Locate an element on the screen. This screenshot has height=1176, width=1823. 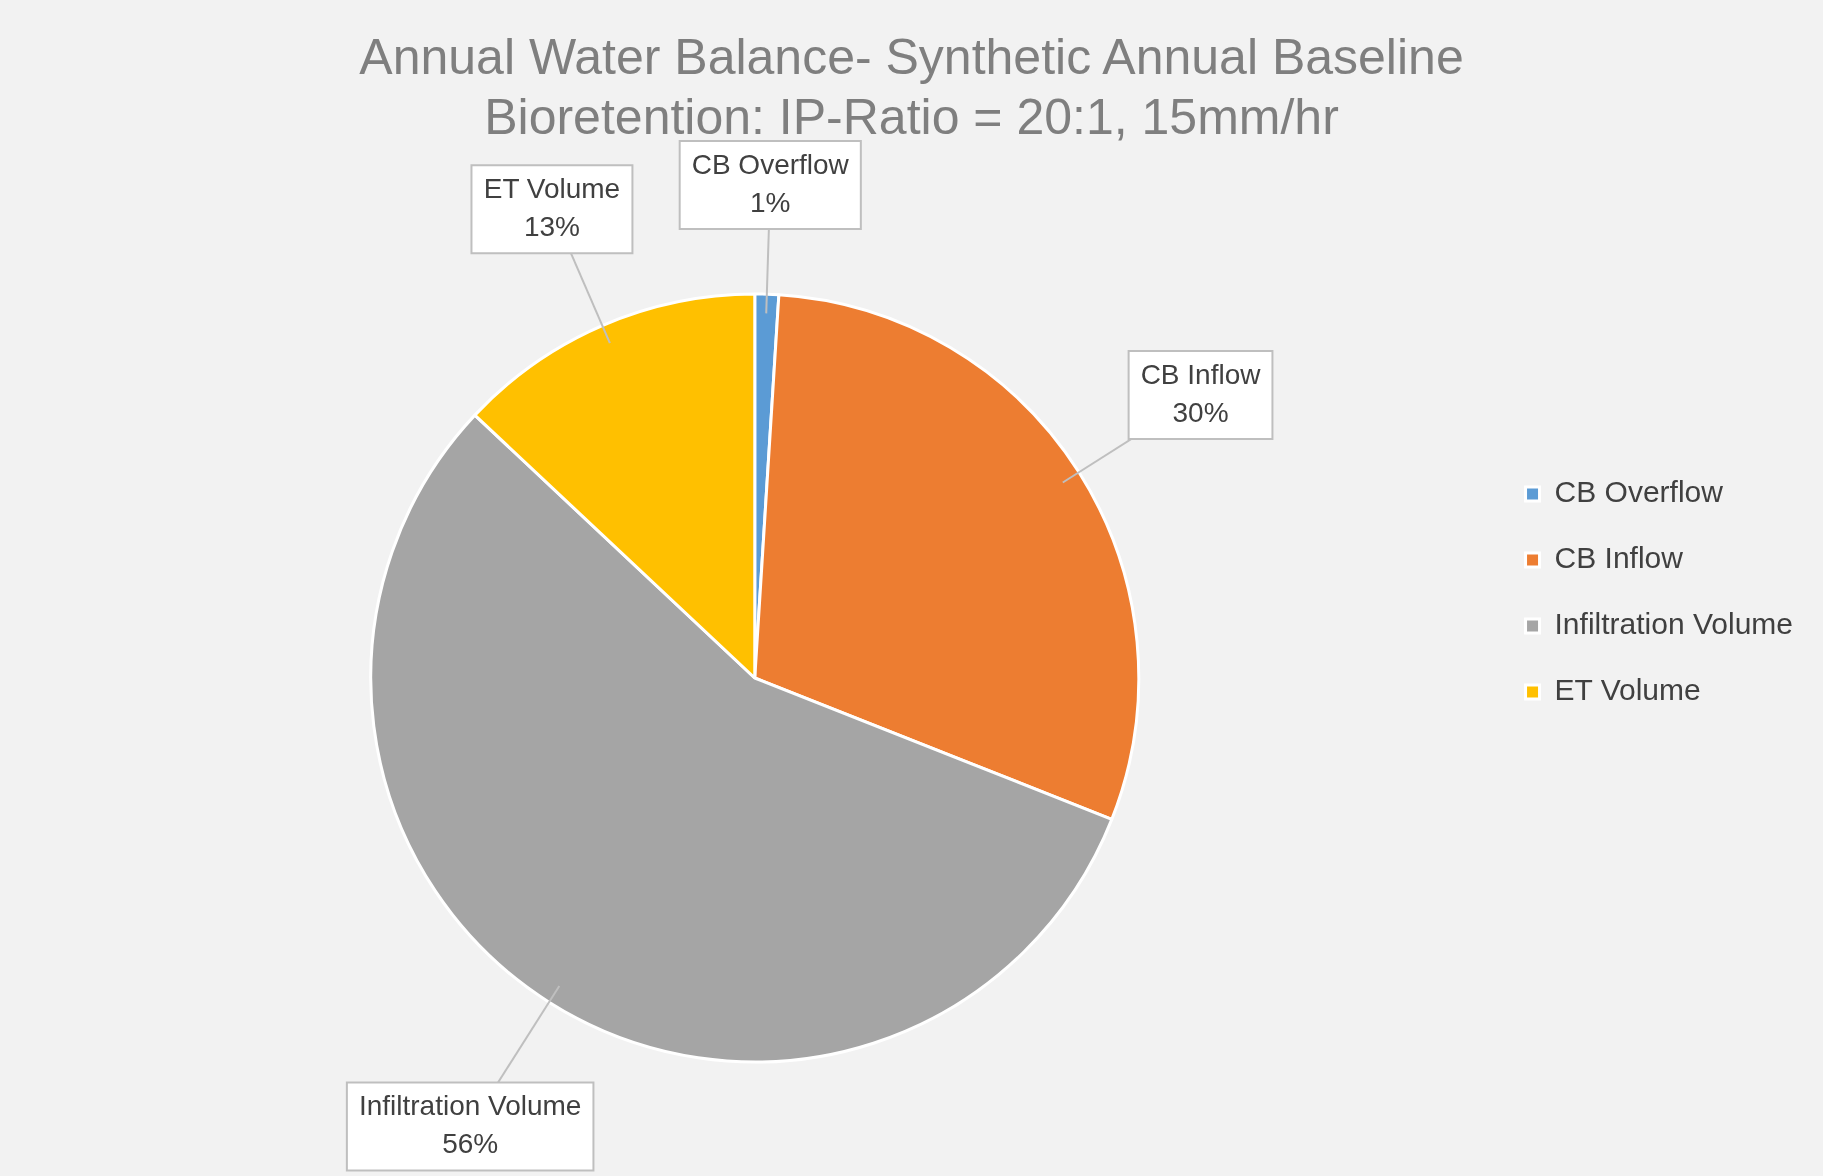
data-label: 56% is located at coordinates (470, 1144).